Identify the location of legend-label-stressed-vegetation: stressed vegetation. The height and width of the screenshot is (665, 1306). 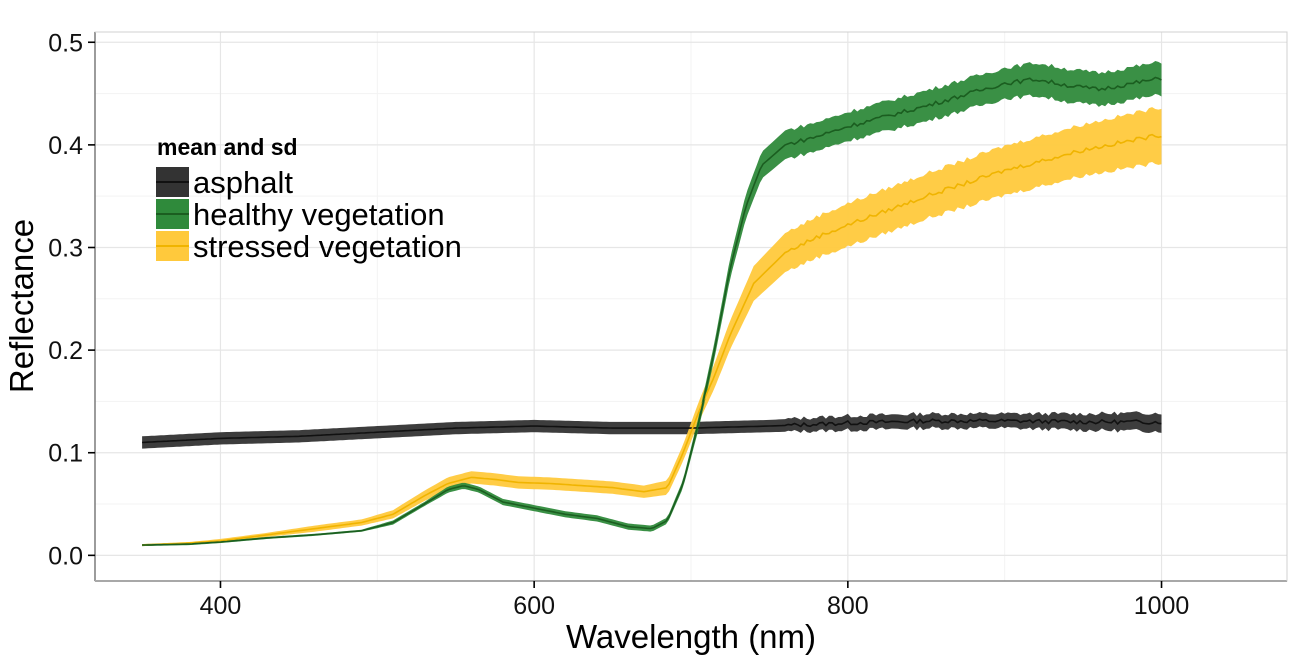
(327, 246).